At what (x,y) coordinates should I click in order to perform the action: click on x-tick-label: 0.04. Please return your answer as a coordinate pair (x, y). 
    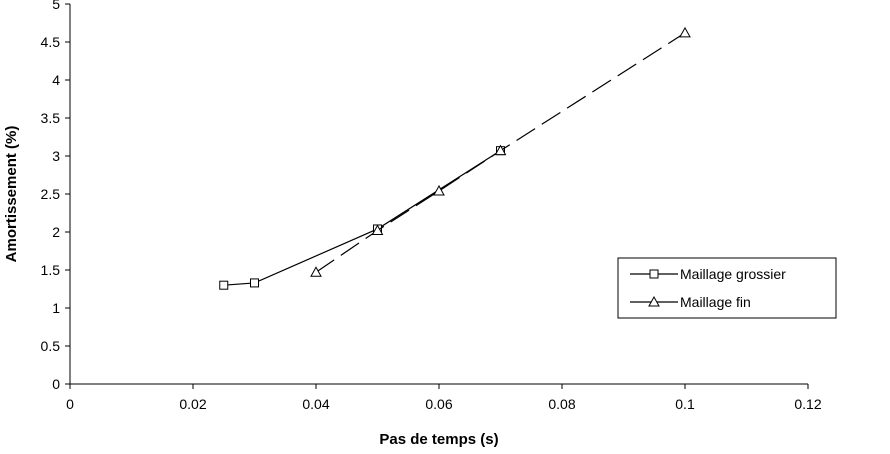
    Looking at the image, I should click on (315, 404).